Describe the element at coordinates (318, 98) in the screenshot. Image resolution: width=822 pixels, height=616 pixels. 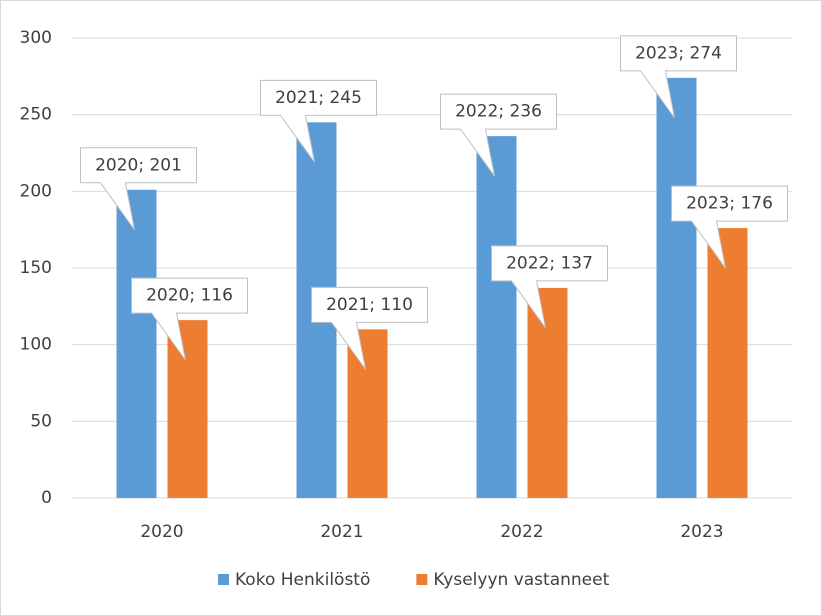
I see `data-label: 2021; 245` at that location.